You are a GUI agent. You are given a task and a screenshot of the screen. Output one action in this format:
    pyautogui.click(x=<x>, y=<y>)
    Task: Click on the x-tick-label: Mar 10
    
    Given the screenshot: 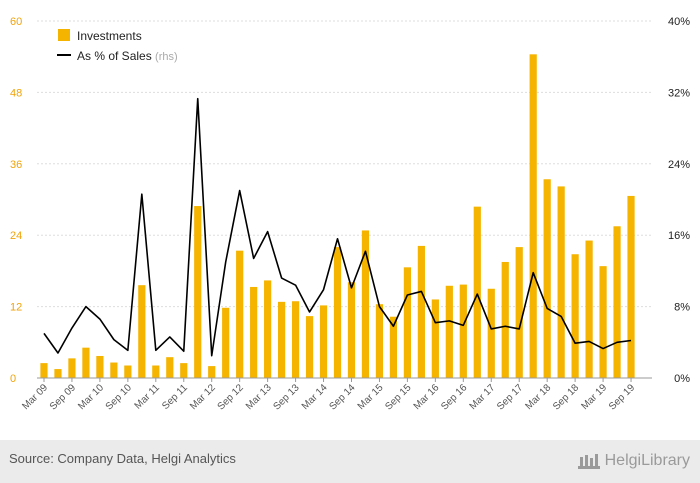 What is the action you would take?
    pyautogui.click(x=91, y=397)
    